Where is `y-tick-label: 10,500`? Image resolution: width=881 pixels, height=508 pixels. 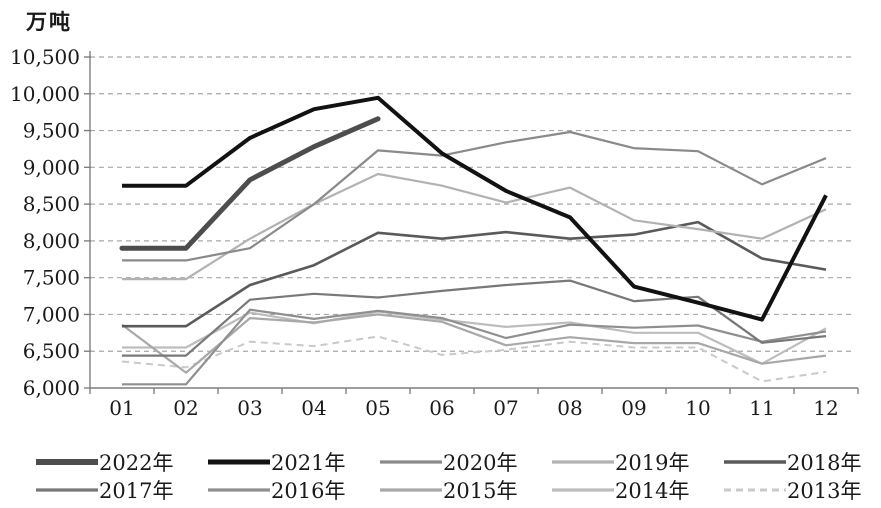 y-tick-label: 10,500 is located at coordinates (45, 57).